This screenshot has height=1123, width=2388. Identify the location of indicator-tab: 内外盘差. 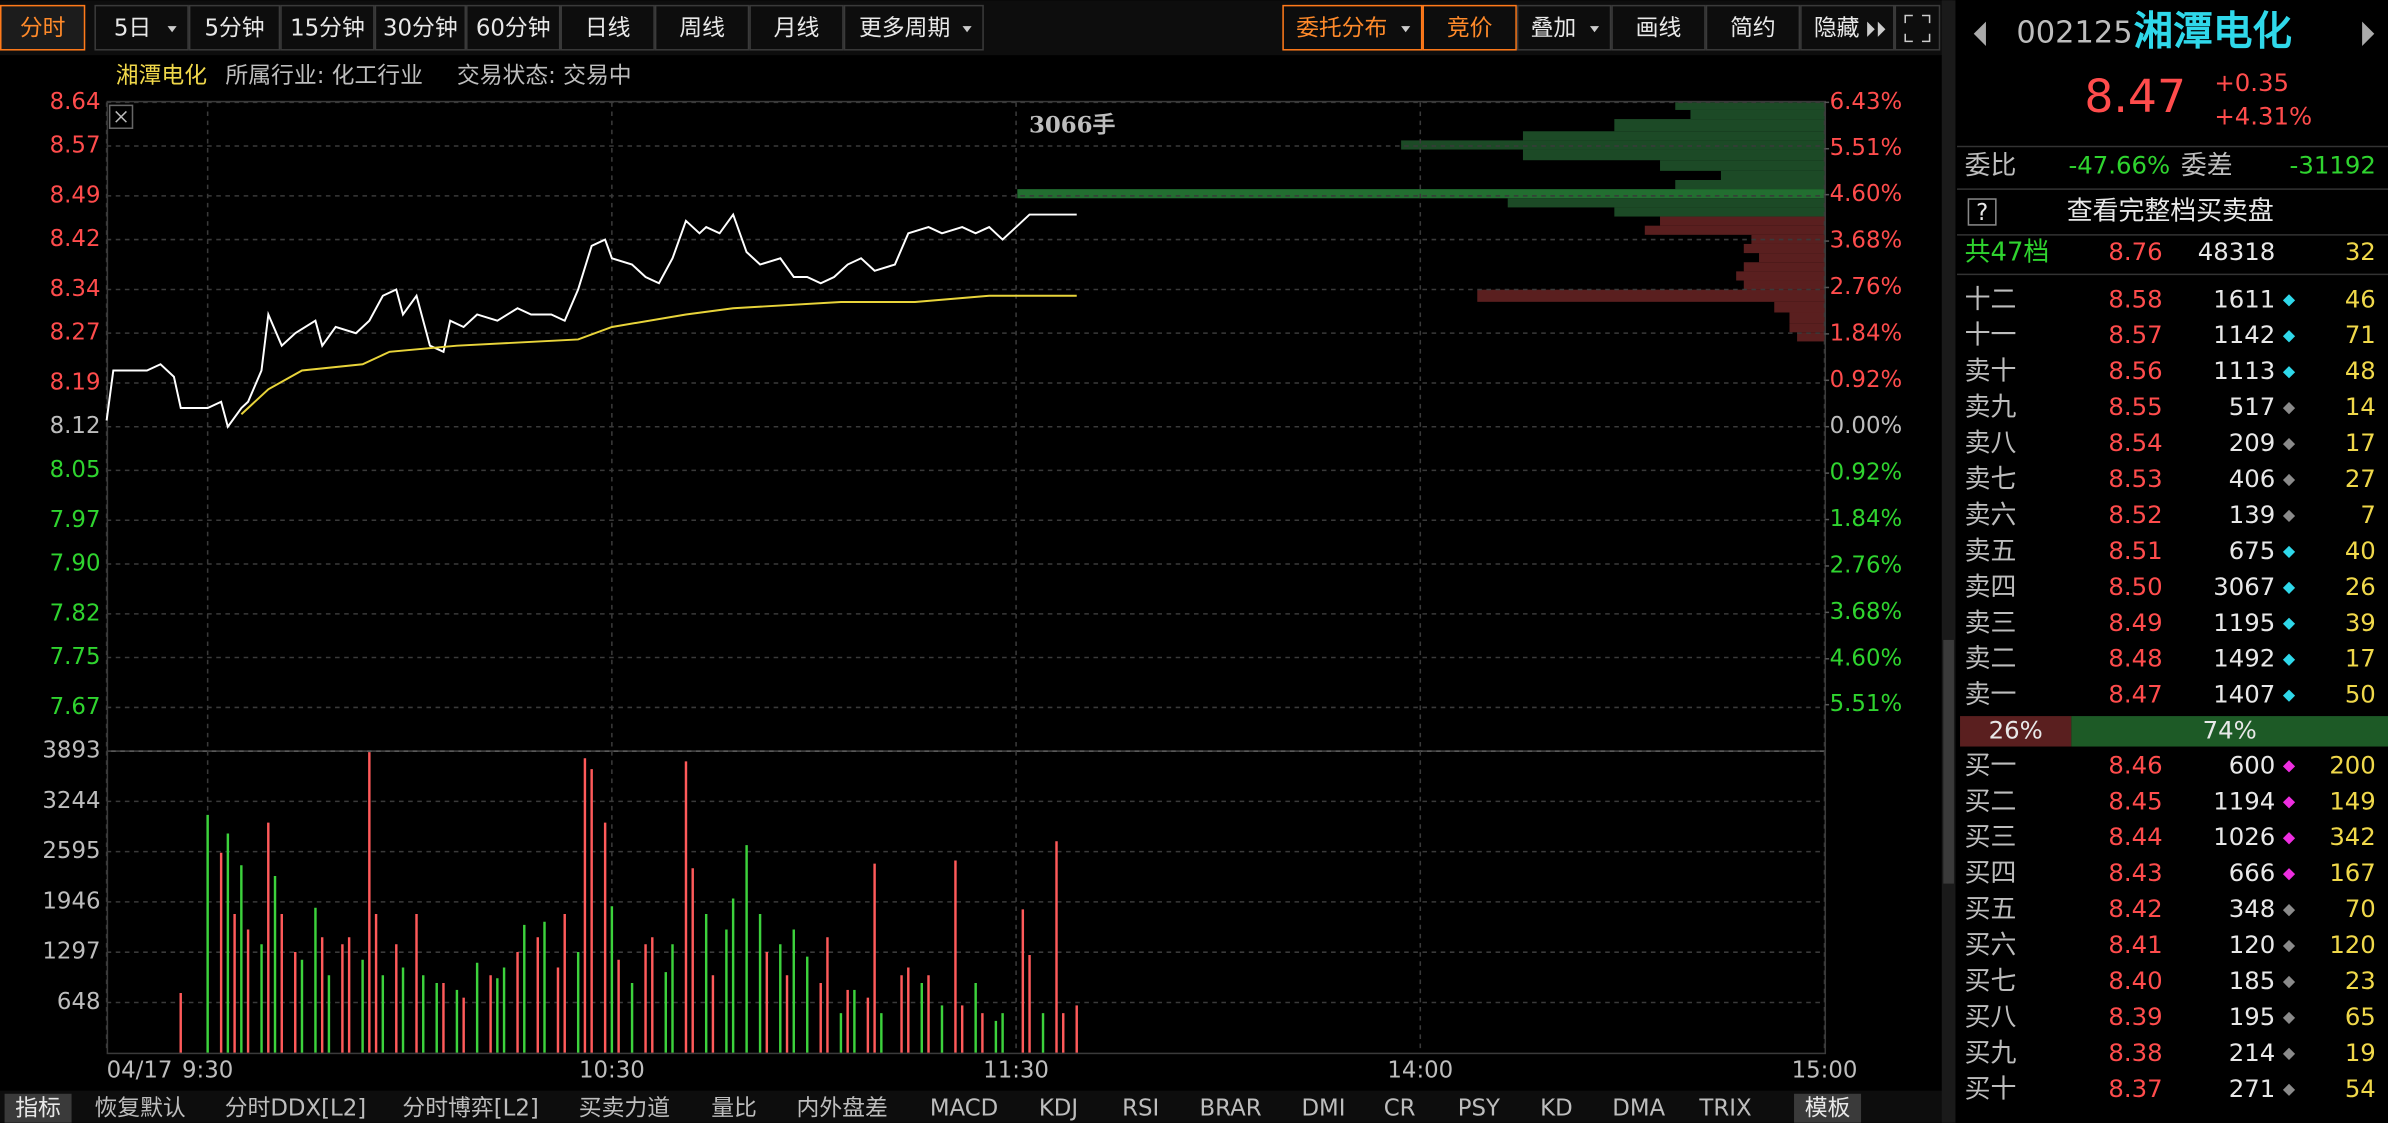
(842, 1109).